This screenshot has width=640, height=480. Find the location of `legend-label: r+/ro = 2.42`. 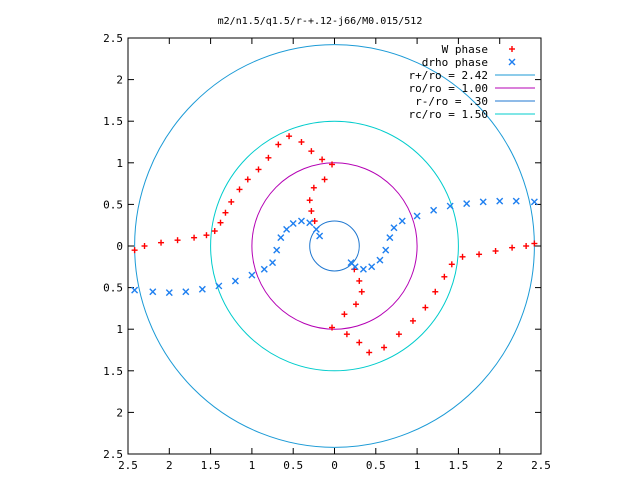

legend-label: r+/ro = 2.42 is located at coordinates (448, 75).